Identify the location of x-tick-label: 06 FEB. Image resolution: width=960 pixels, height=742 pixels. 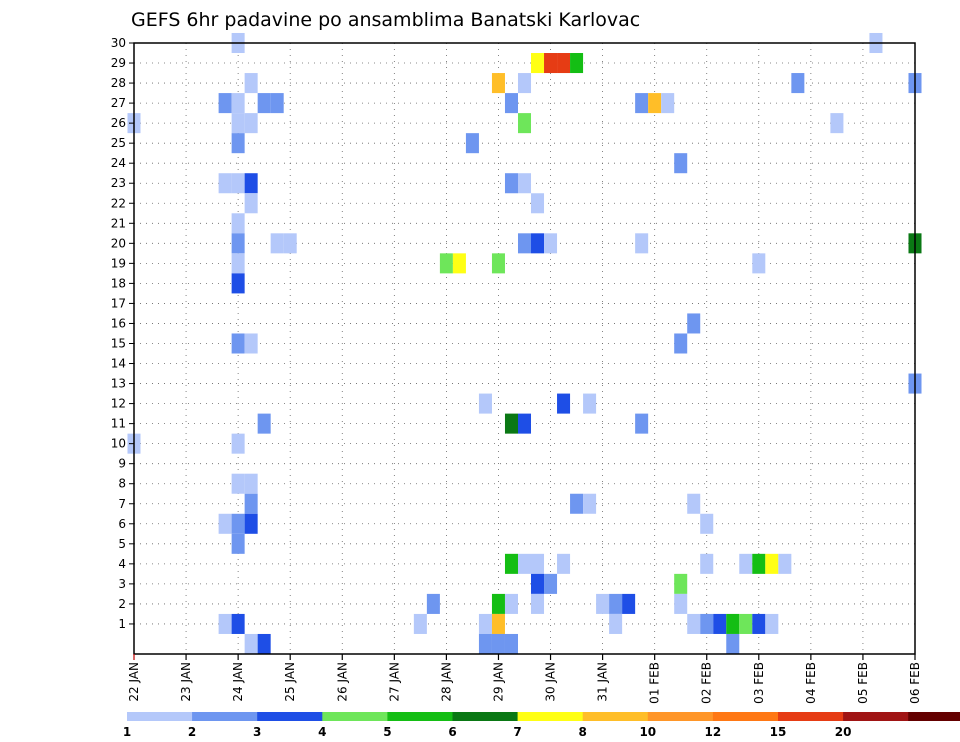
(915, 683).